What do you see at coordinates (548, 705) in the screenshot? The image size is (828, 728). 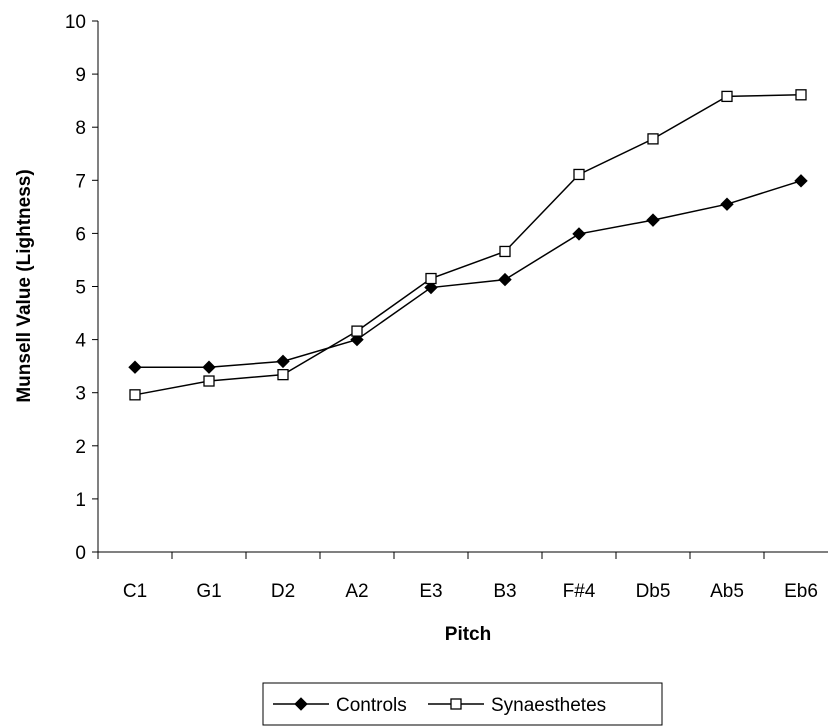 I see `legend-label: Synaesthetes` at bounding box center [548, 705].